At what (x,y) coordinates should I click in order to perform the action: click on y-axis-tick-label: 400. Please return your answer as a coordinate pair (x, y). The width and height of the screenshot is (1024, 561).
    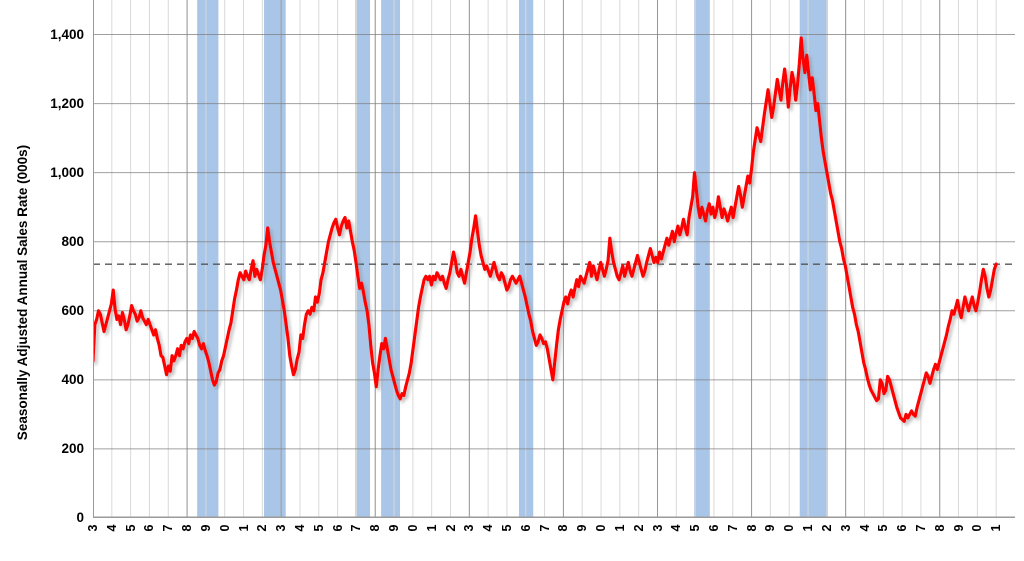
    Looking at the image, I should click on (72, 379).